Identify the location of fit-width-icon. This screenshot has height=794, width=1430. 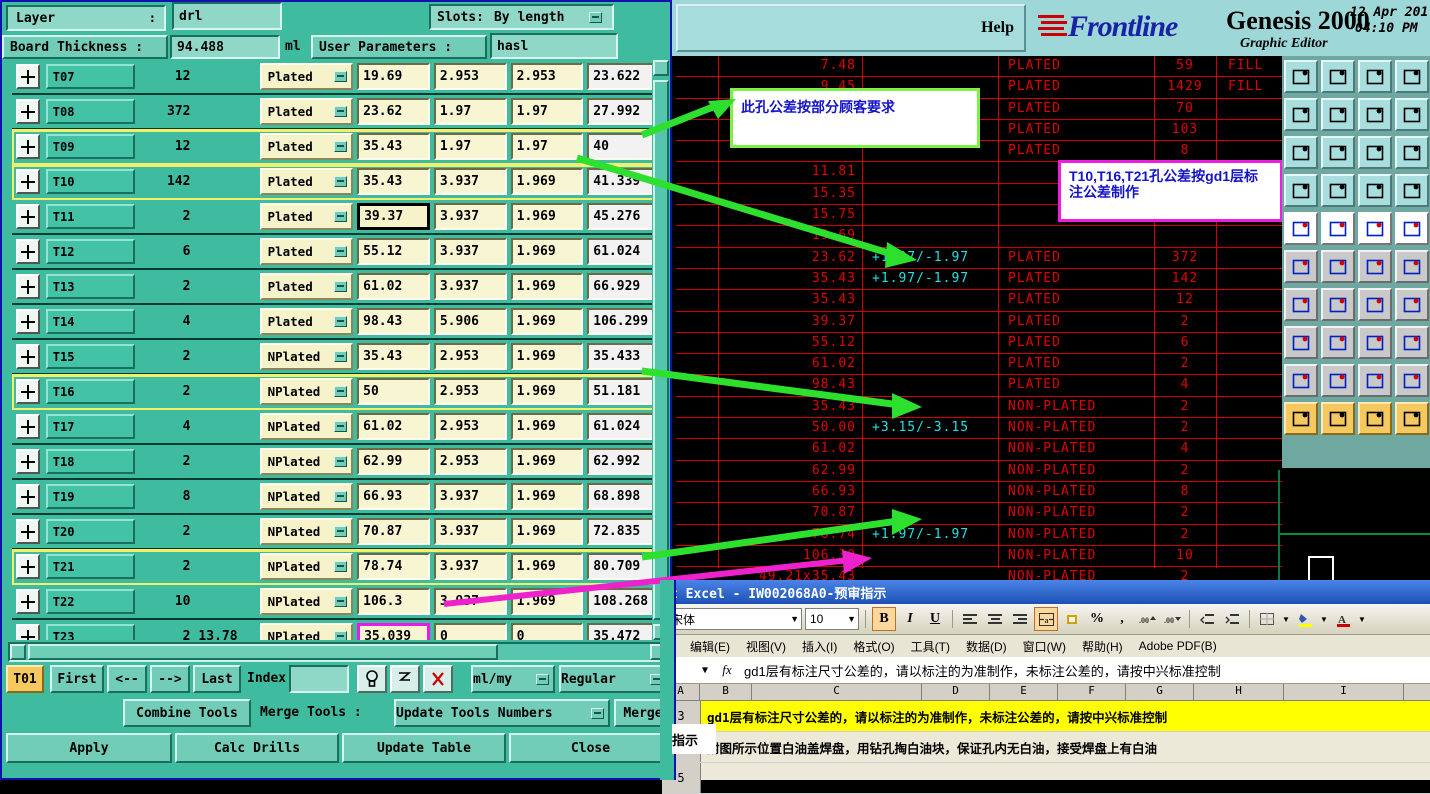
(1301, 152).